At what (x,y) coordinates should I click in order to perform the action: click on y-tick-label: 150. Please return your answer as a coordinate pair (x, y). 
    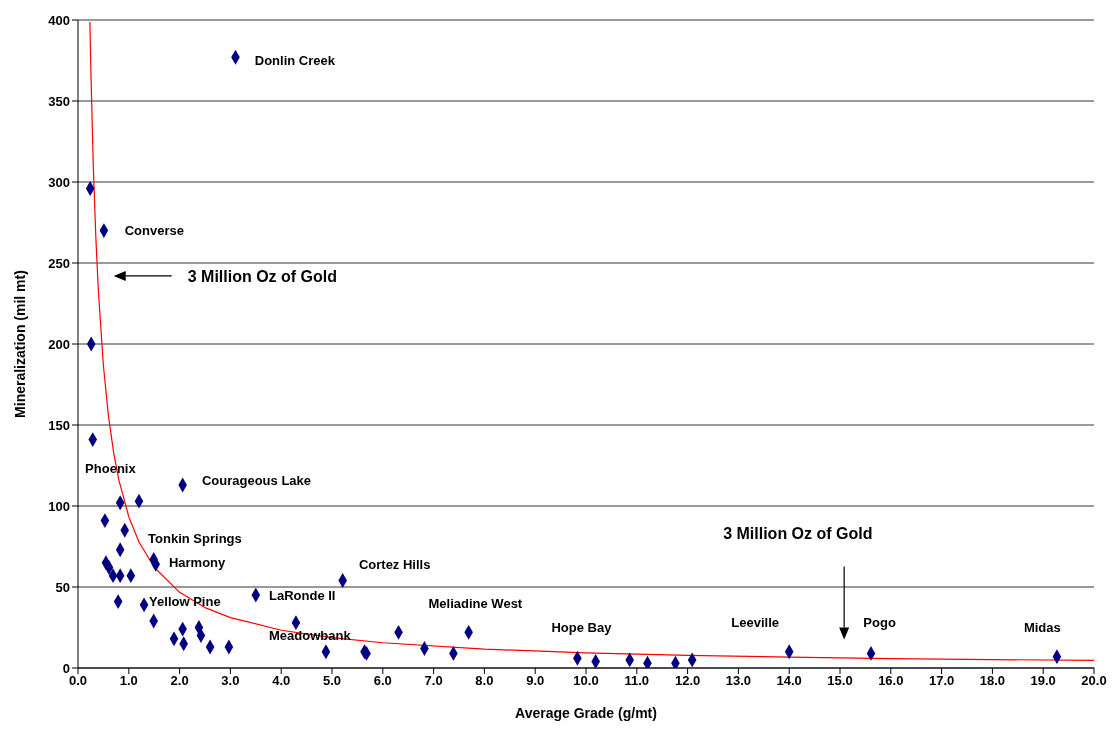
    Looking at the image, I should click on (59, 425).